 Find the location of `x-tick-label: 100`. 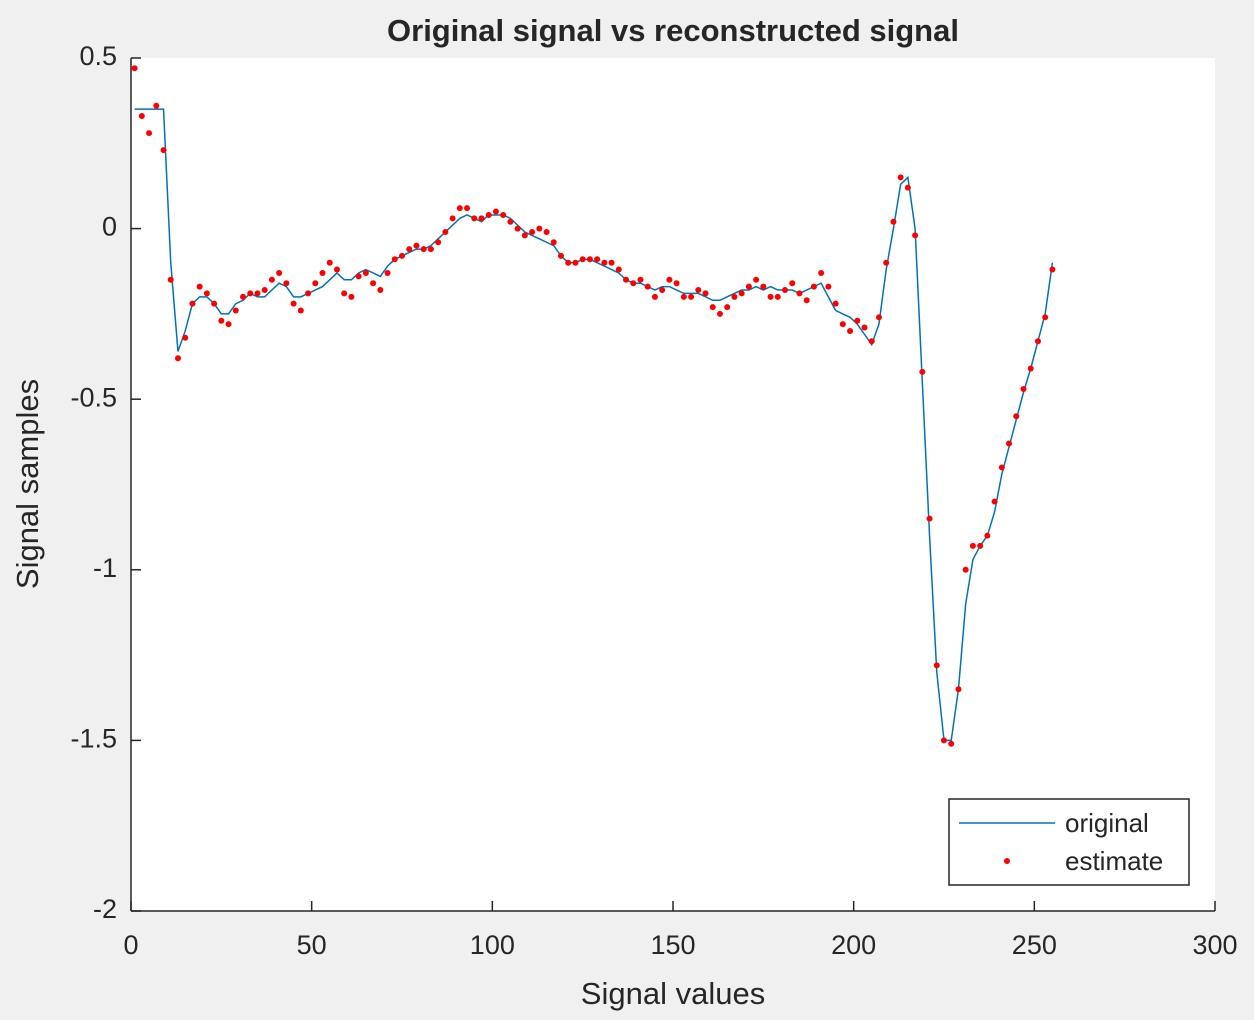

x-tick-label: 100 is located at coordinates (492, 945).